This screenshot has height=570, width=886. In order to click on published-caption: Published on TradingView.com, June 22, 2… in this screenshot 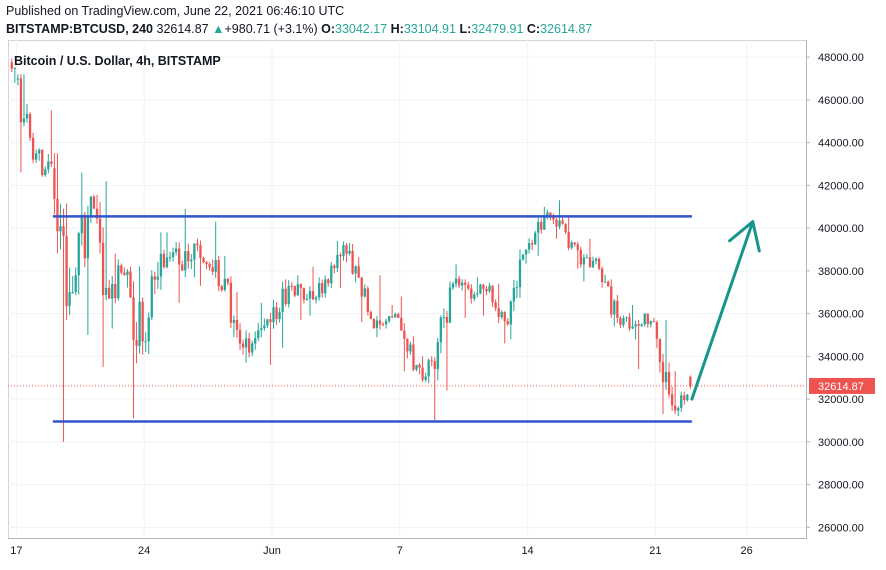, I will do `click(175, 11)`.